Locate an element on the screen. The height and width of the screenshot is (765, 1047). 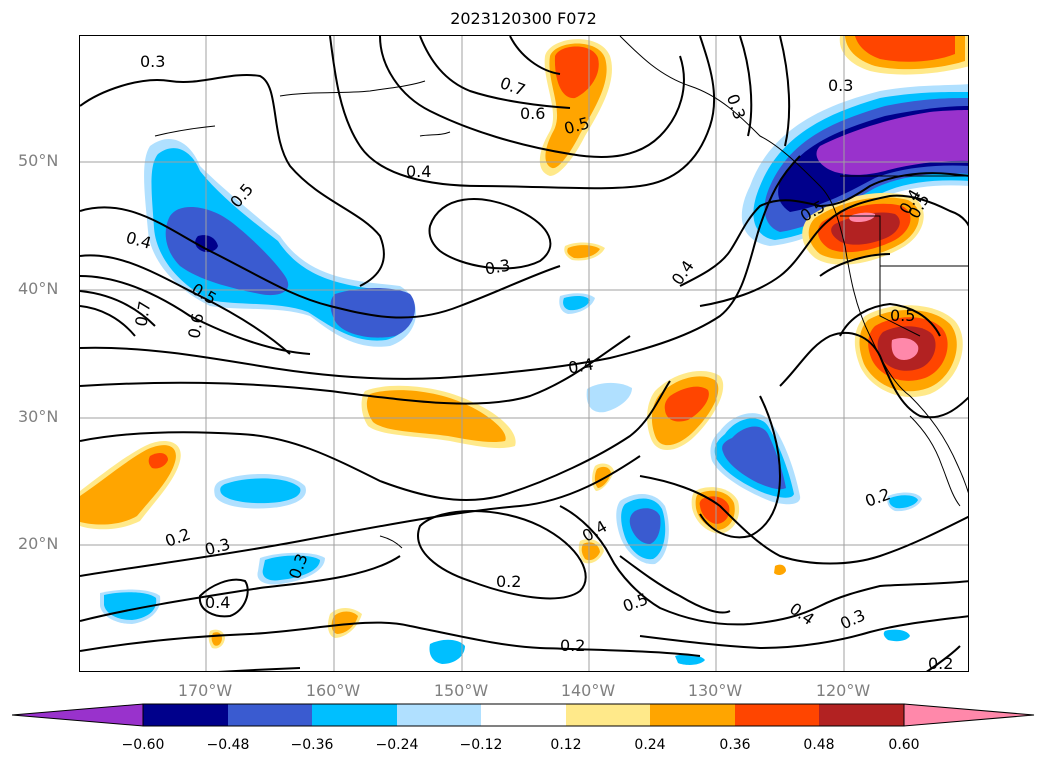
colorbar-extend-low is located at coordinates (78, 715).